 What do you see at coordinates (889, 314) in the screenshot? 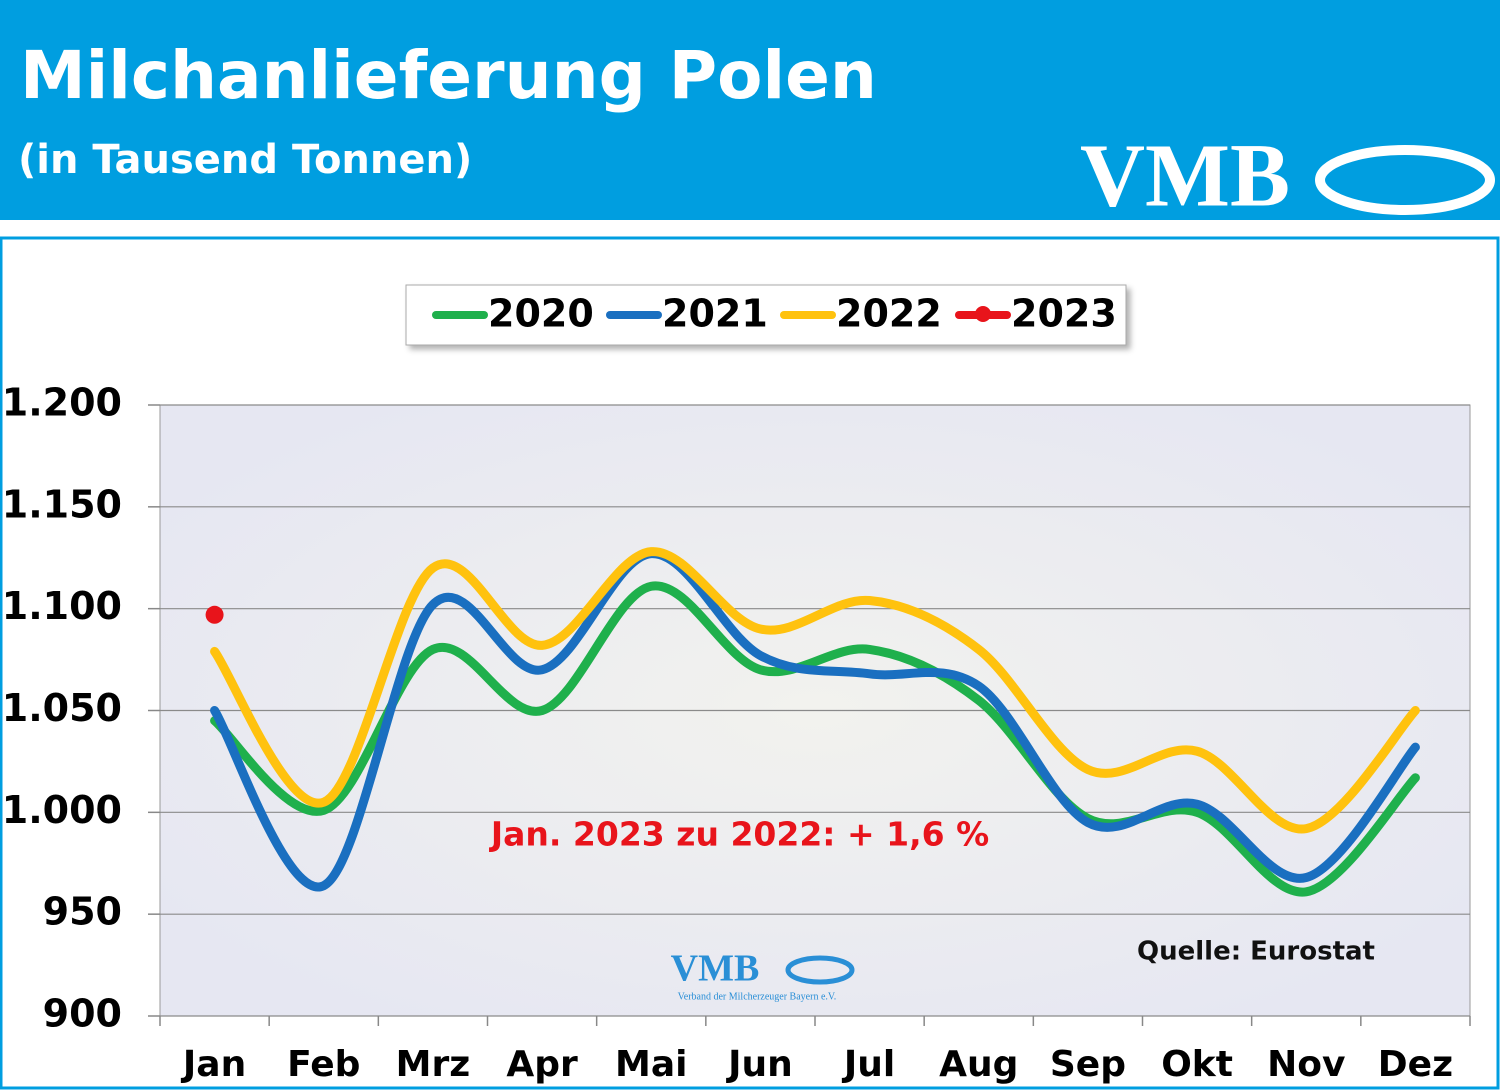
I see `legend-label: 2022` at bounding box center [889, 314].